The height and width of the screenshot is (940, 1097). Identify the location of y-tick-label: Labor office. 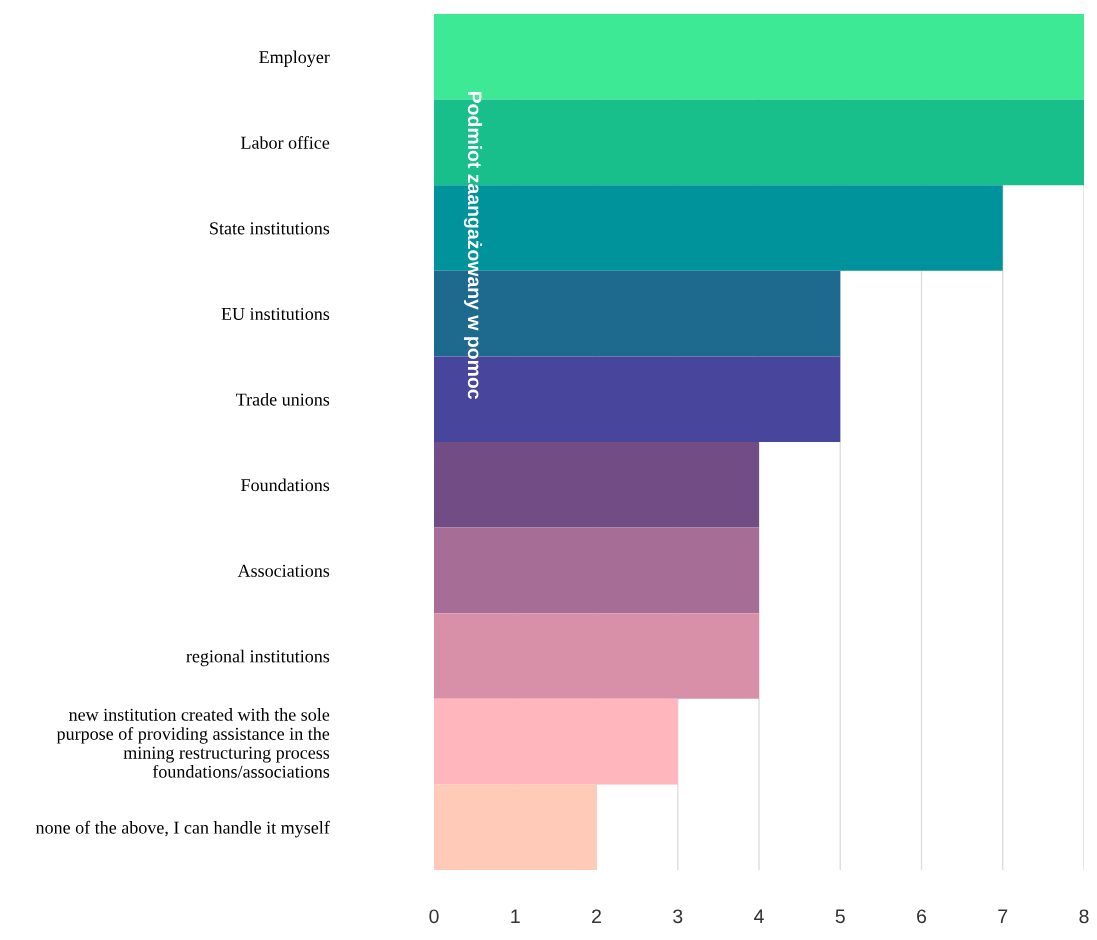
(285, 142).